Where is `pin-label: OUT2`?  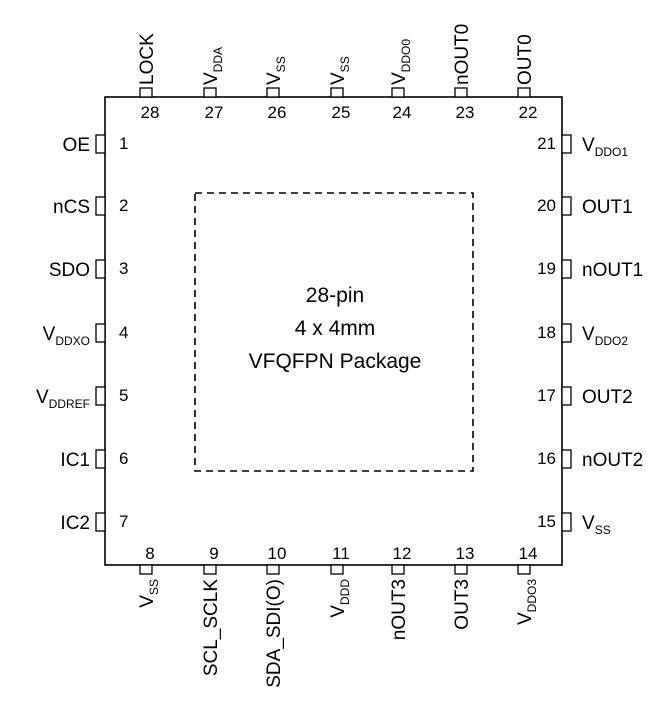
pin-label: OUT2 is located at coordinates (607, 397).